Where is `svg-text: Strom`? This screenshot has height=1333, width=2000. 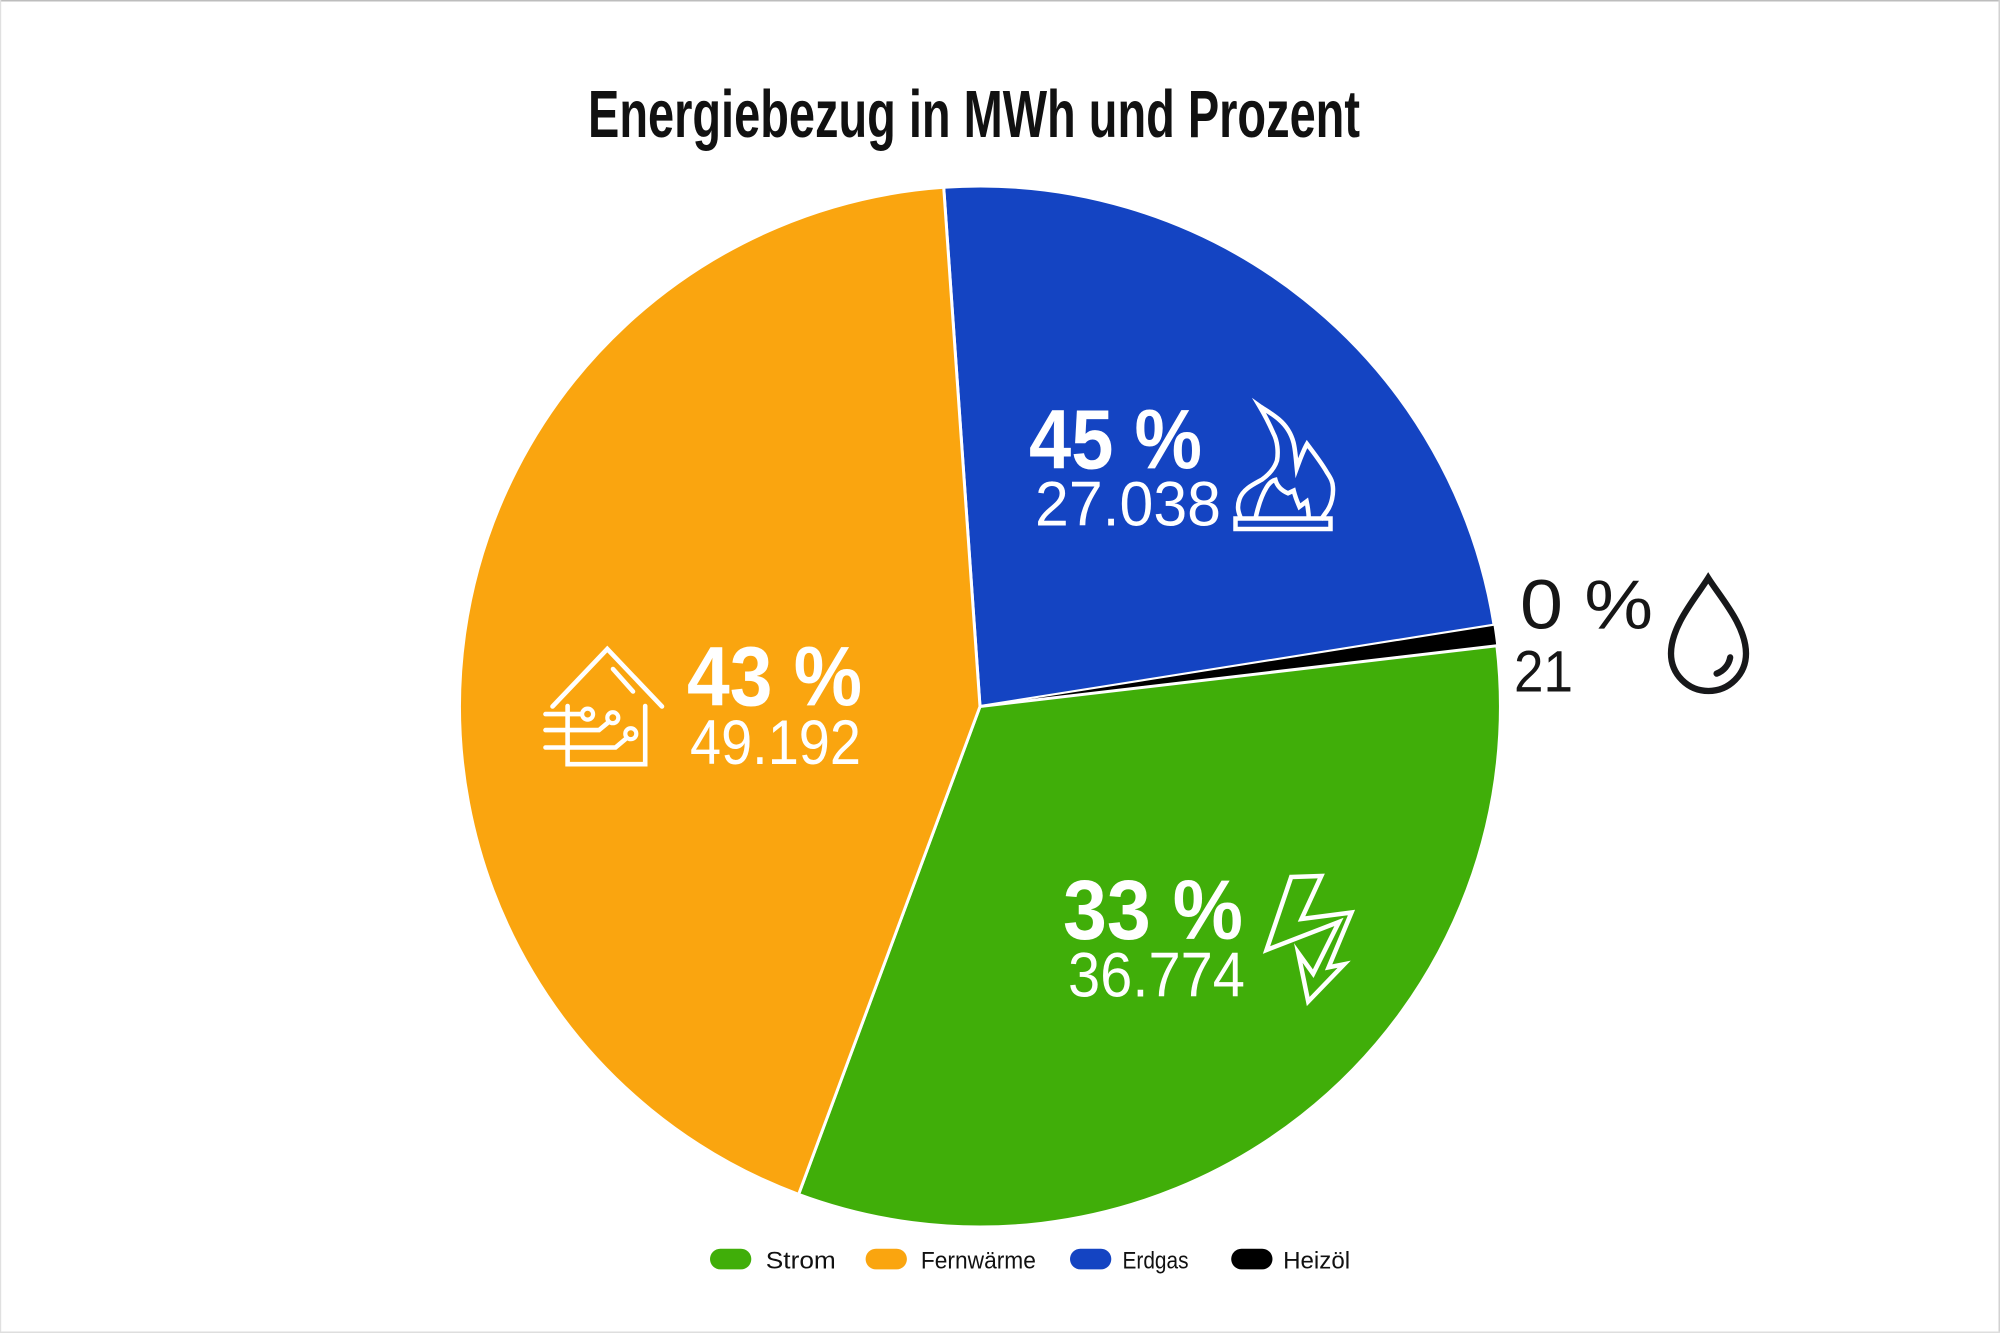 svg-text: Strom is located at coordinates (801, 1261).